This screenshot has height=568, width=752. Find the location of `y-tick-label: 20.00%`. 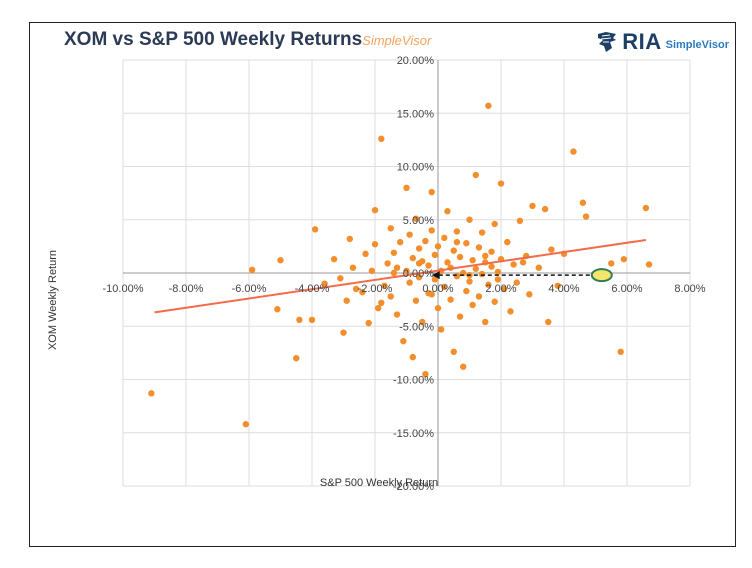

y-tick-label: 20.00% is located at coordinates (416, 61).